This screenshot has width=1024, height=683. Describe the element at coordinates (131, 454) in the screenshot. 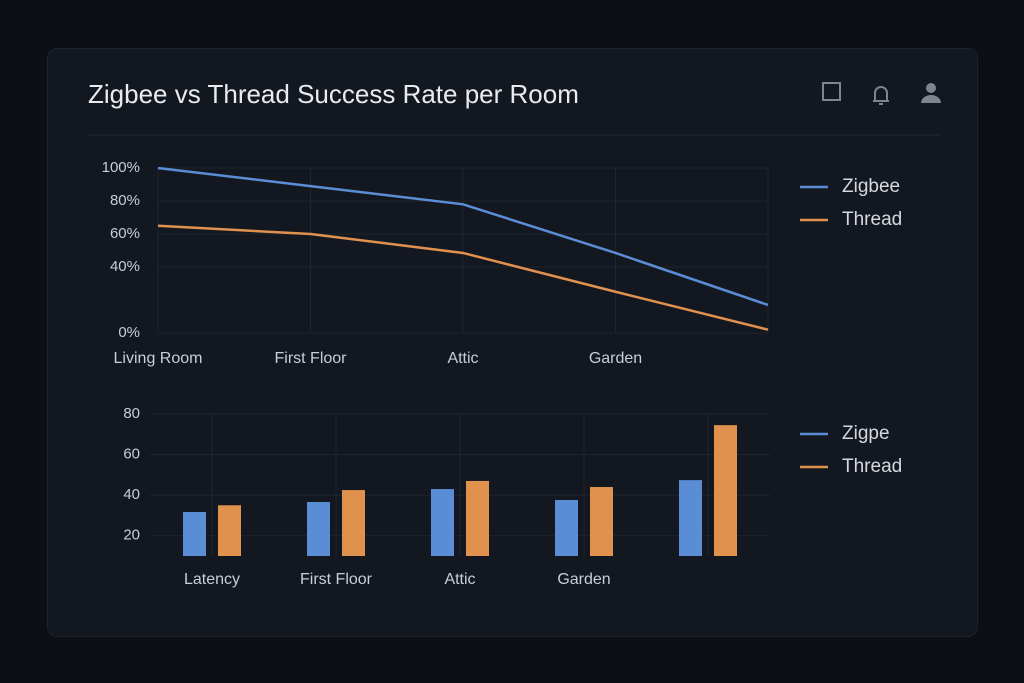

I see `y-tick-label: 60` at that location.